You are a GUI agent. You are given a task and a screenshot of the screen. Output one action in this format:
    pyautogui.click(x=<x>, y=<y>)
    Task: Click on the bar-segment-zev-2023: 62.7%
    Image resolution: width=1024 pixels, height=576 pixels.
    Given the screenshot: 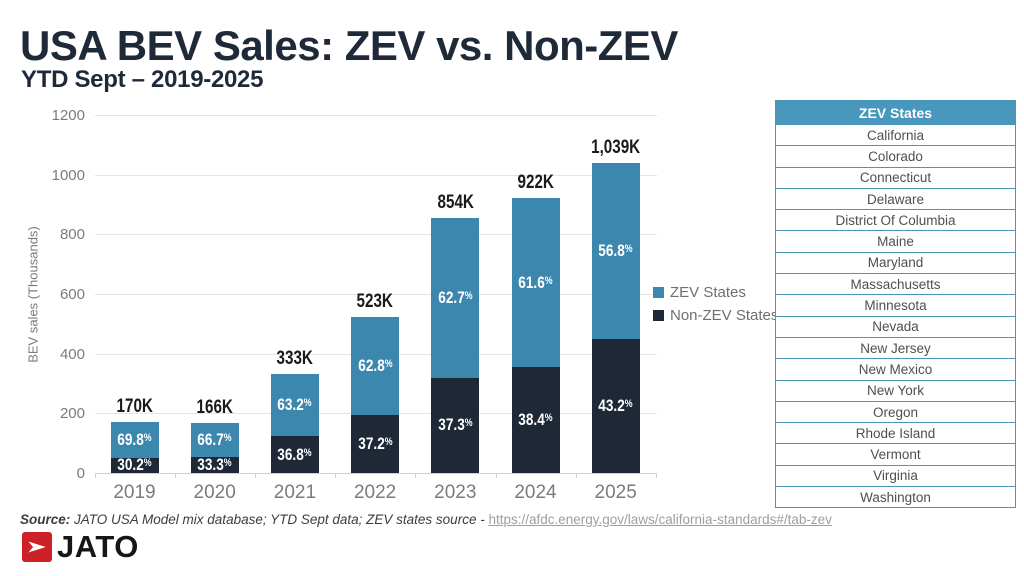 What is the action you would take?
    pyautogui.click(x=455, y=298)
    